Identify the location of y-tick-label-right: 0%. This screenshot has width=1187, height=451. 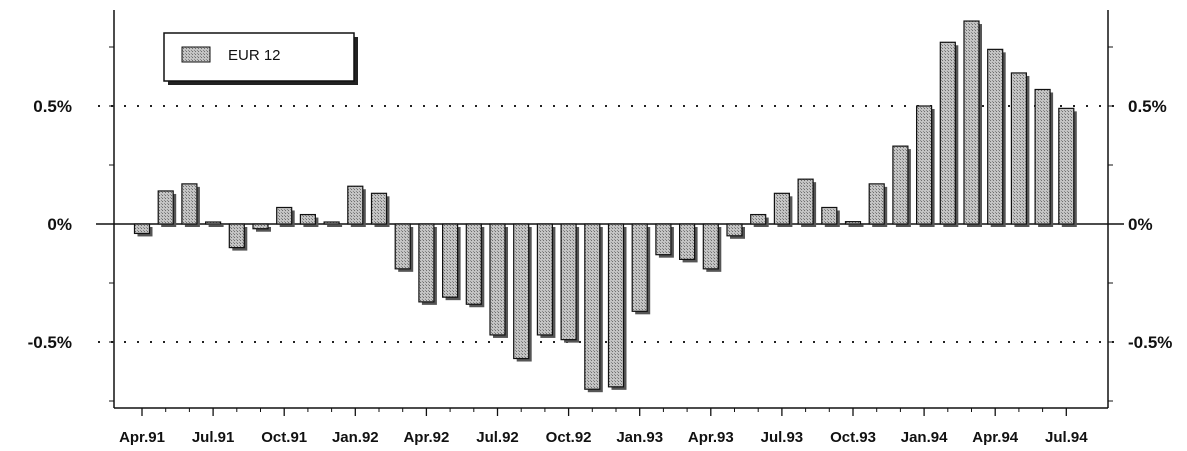
(1140, 224).